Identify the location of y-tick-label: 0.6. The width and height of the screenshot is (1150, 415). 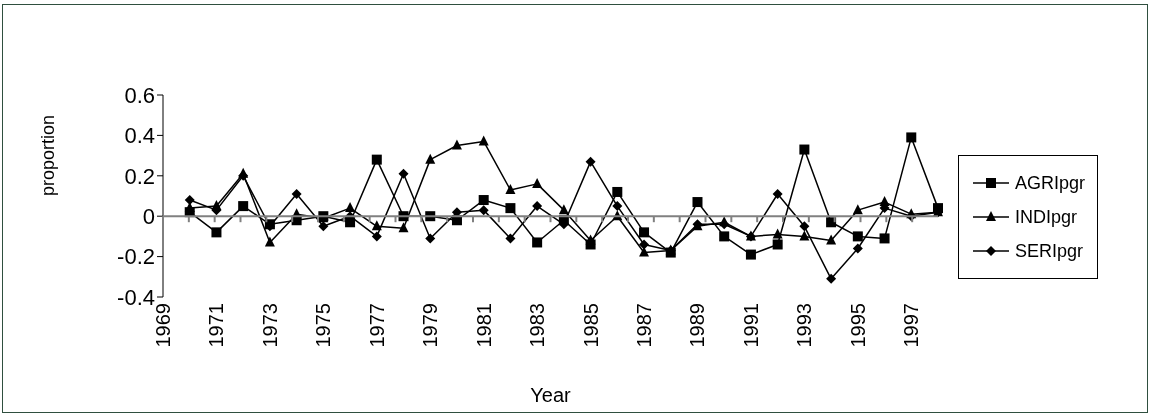
(139, 95).